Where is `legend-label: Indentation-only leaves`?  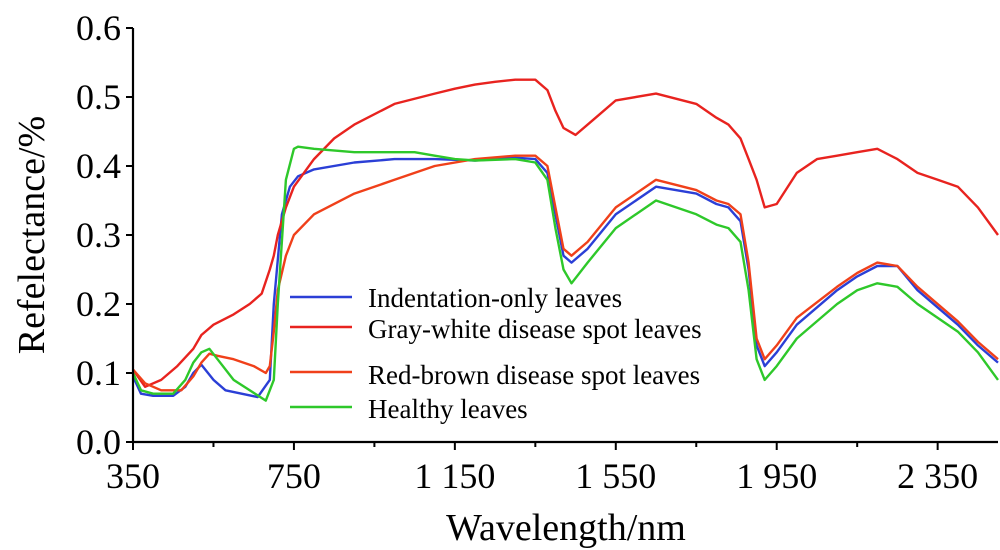 legend-label: Indentation-only leaves is located at coordinates (495, 298).